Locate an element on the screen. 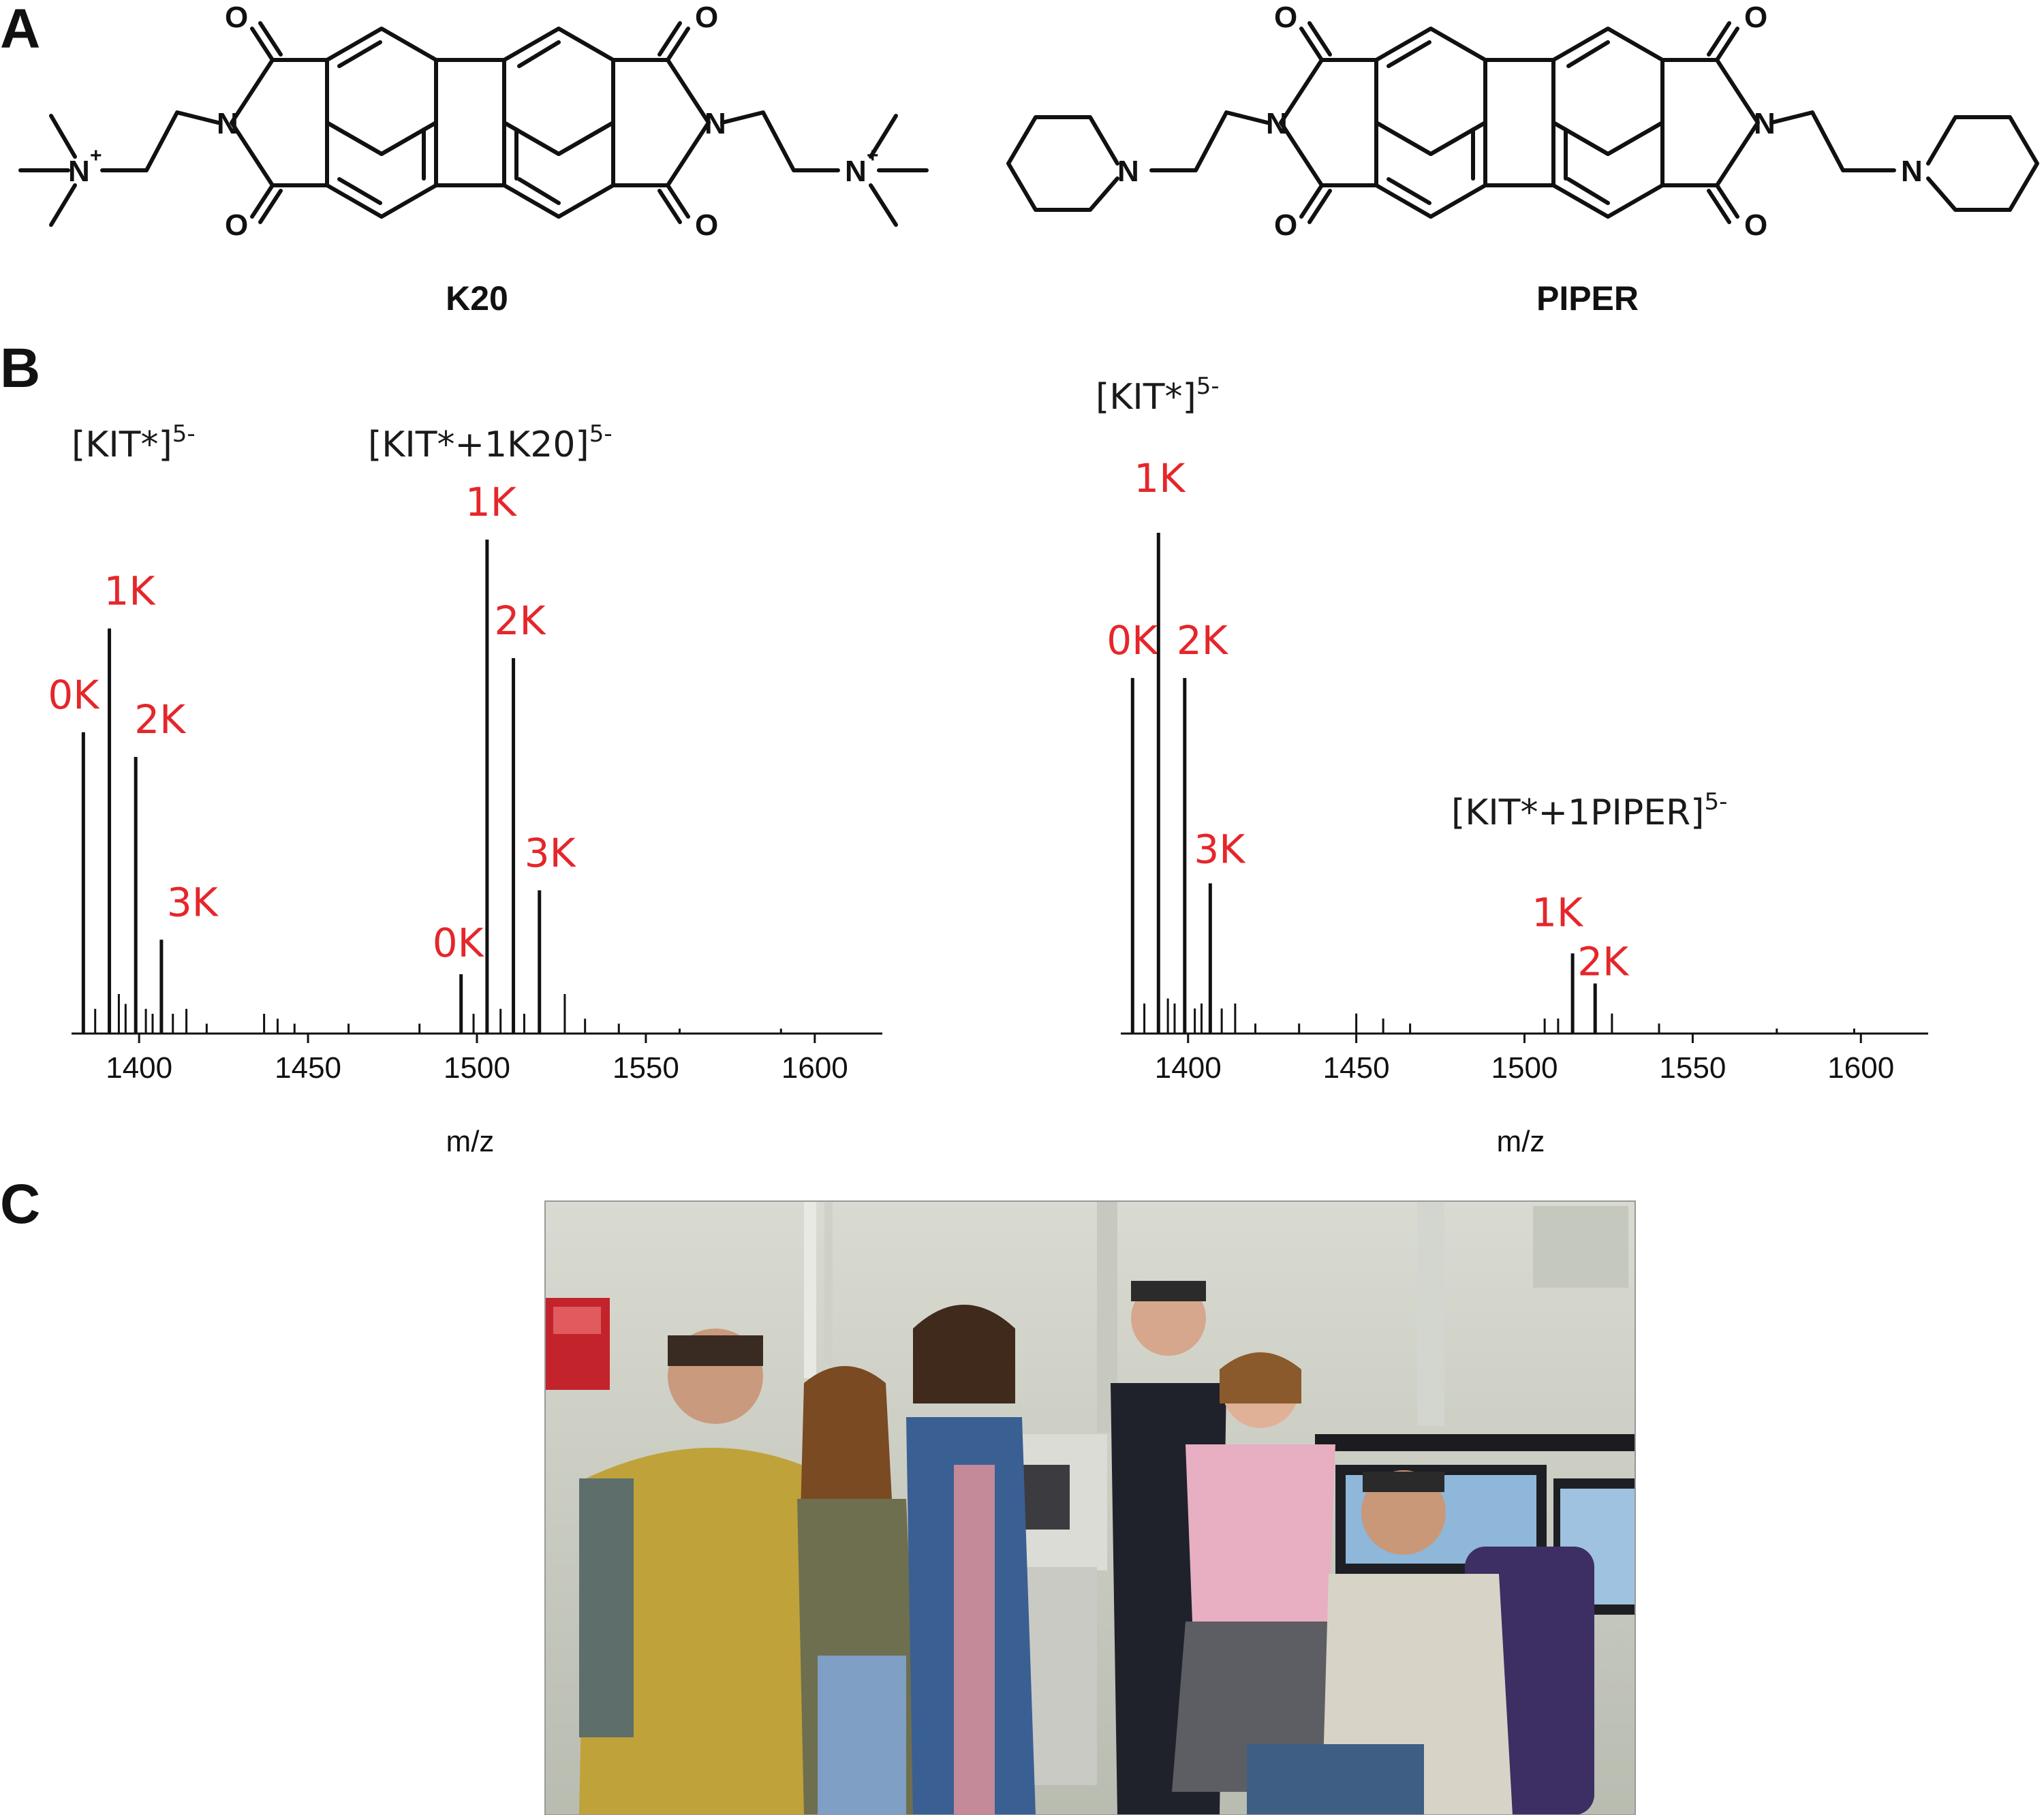 The image size is (2044, 1815). molecule-name-k20: K20 is located at coordinates (477, 298).